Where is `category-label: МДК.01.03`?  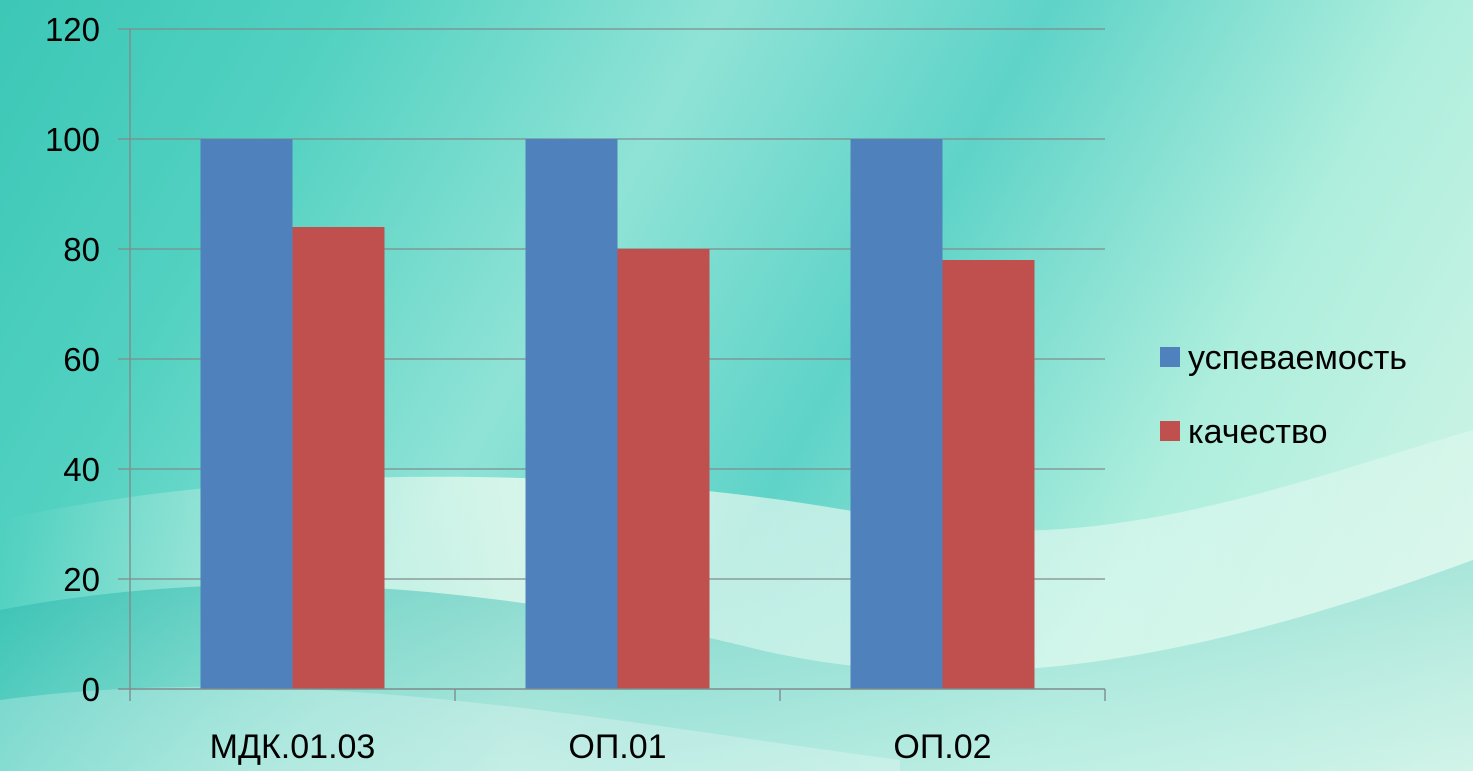
category-label: МДК.01.03 is located at coordinates (293, 747).